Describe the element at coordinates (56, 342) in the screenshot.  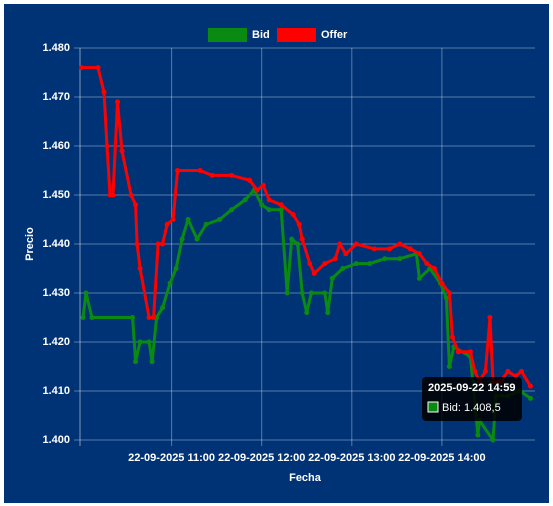
I see `y-tick-label: 1.420` at that location.